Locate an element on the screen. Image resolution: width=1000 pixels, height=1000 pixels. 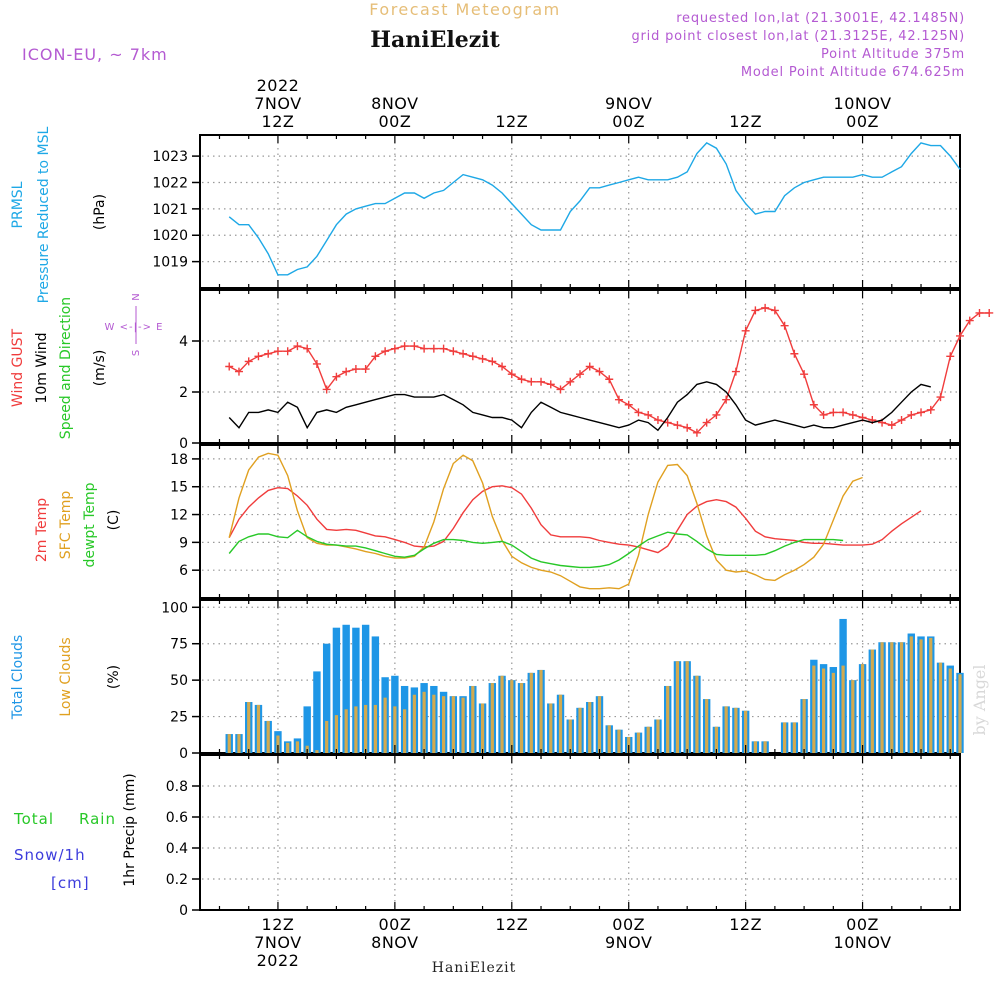
series-line-prmsl is located at coordinates (594, 209).